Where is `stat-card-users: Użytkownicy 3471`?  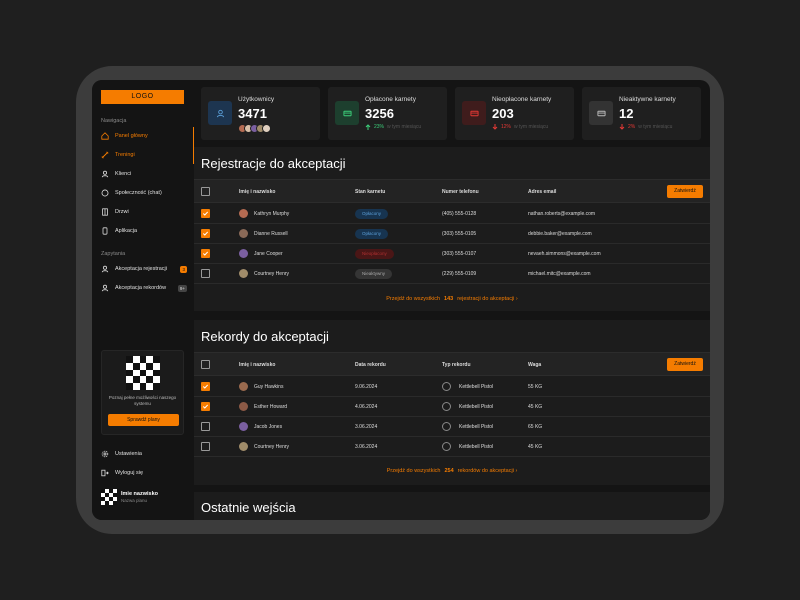
stat-card-users: Użytkownicy 3471 is located at coordinates (260, 113).